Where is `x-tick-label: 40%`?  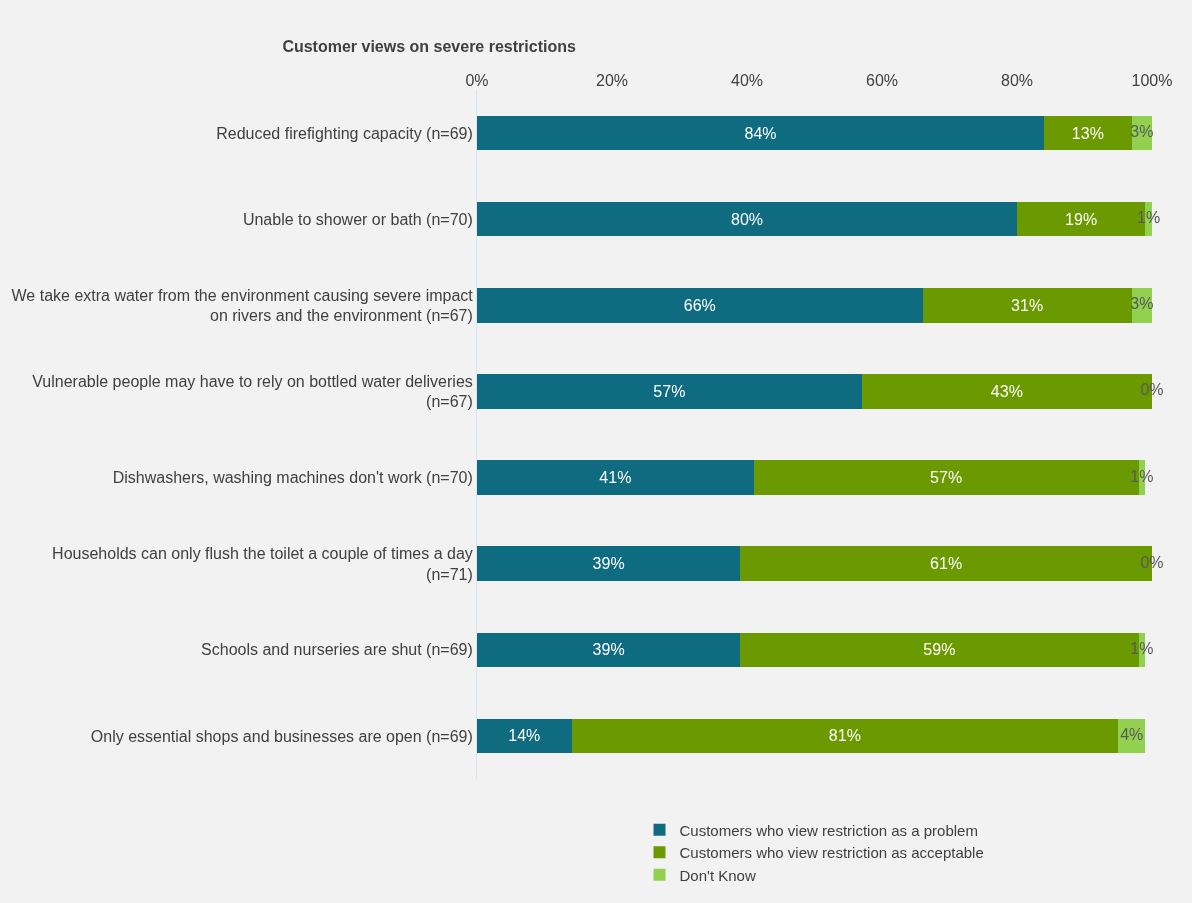
x-tick-label: 40% is located at coordinates (747, 80).